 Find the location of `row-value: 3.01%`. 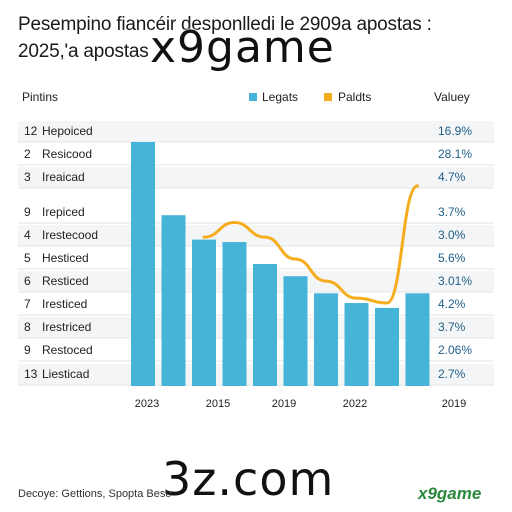

row-value: 3.01% is located at coordinates (455, 281).